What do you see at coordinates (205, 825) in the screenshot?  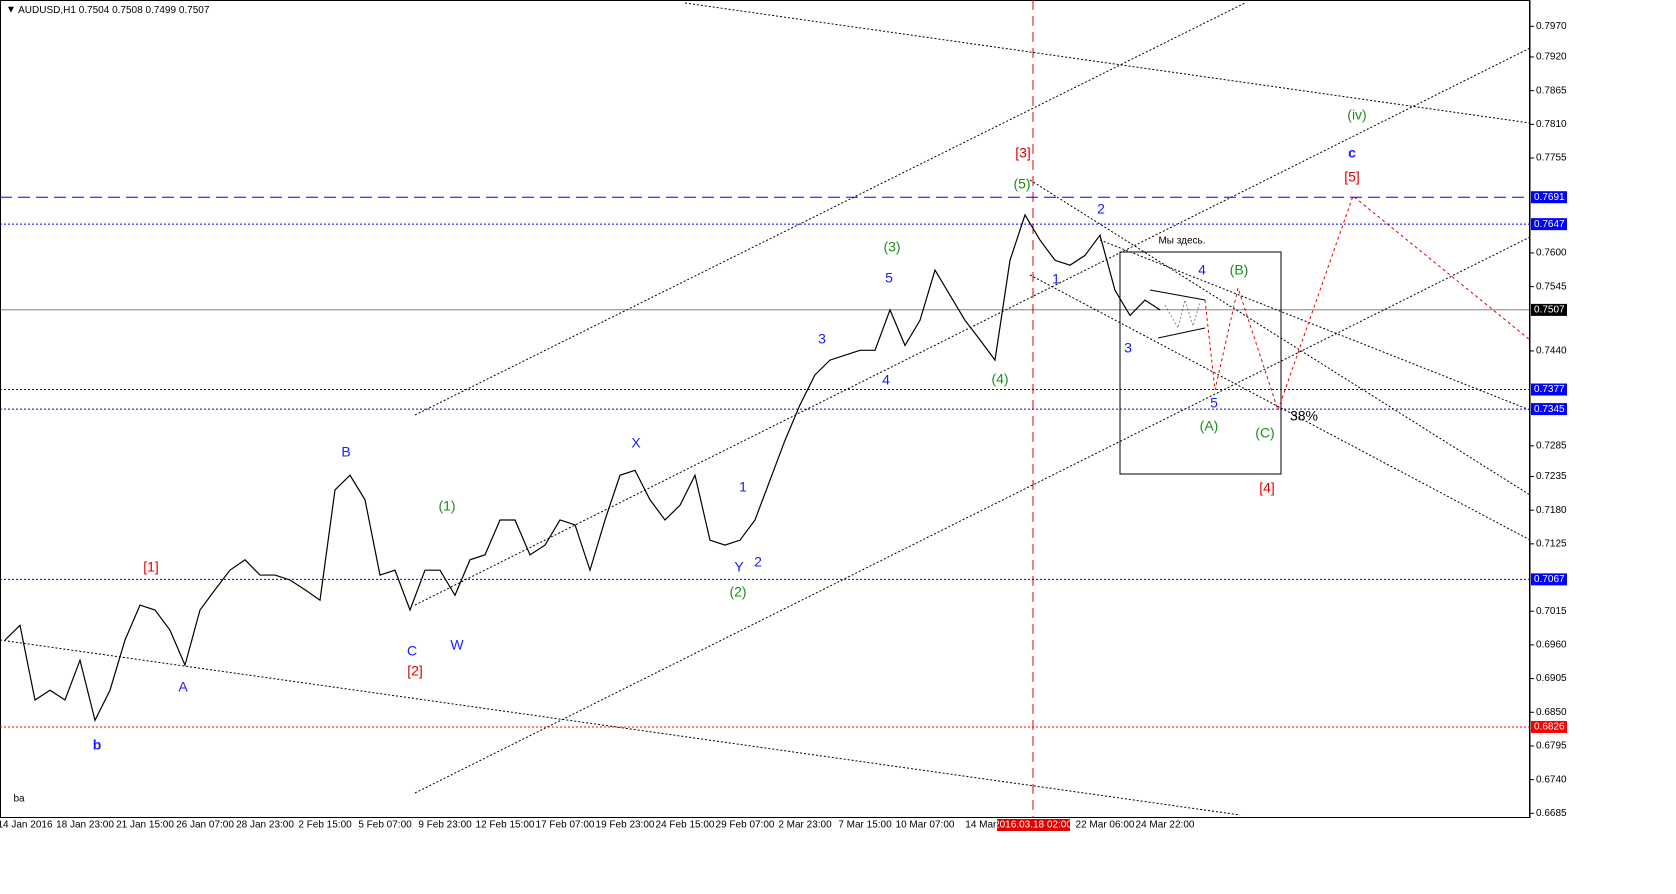 I see `x-tick-label: 26 Jan 07:00` at bounding box center [205, 825].